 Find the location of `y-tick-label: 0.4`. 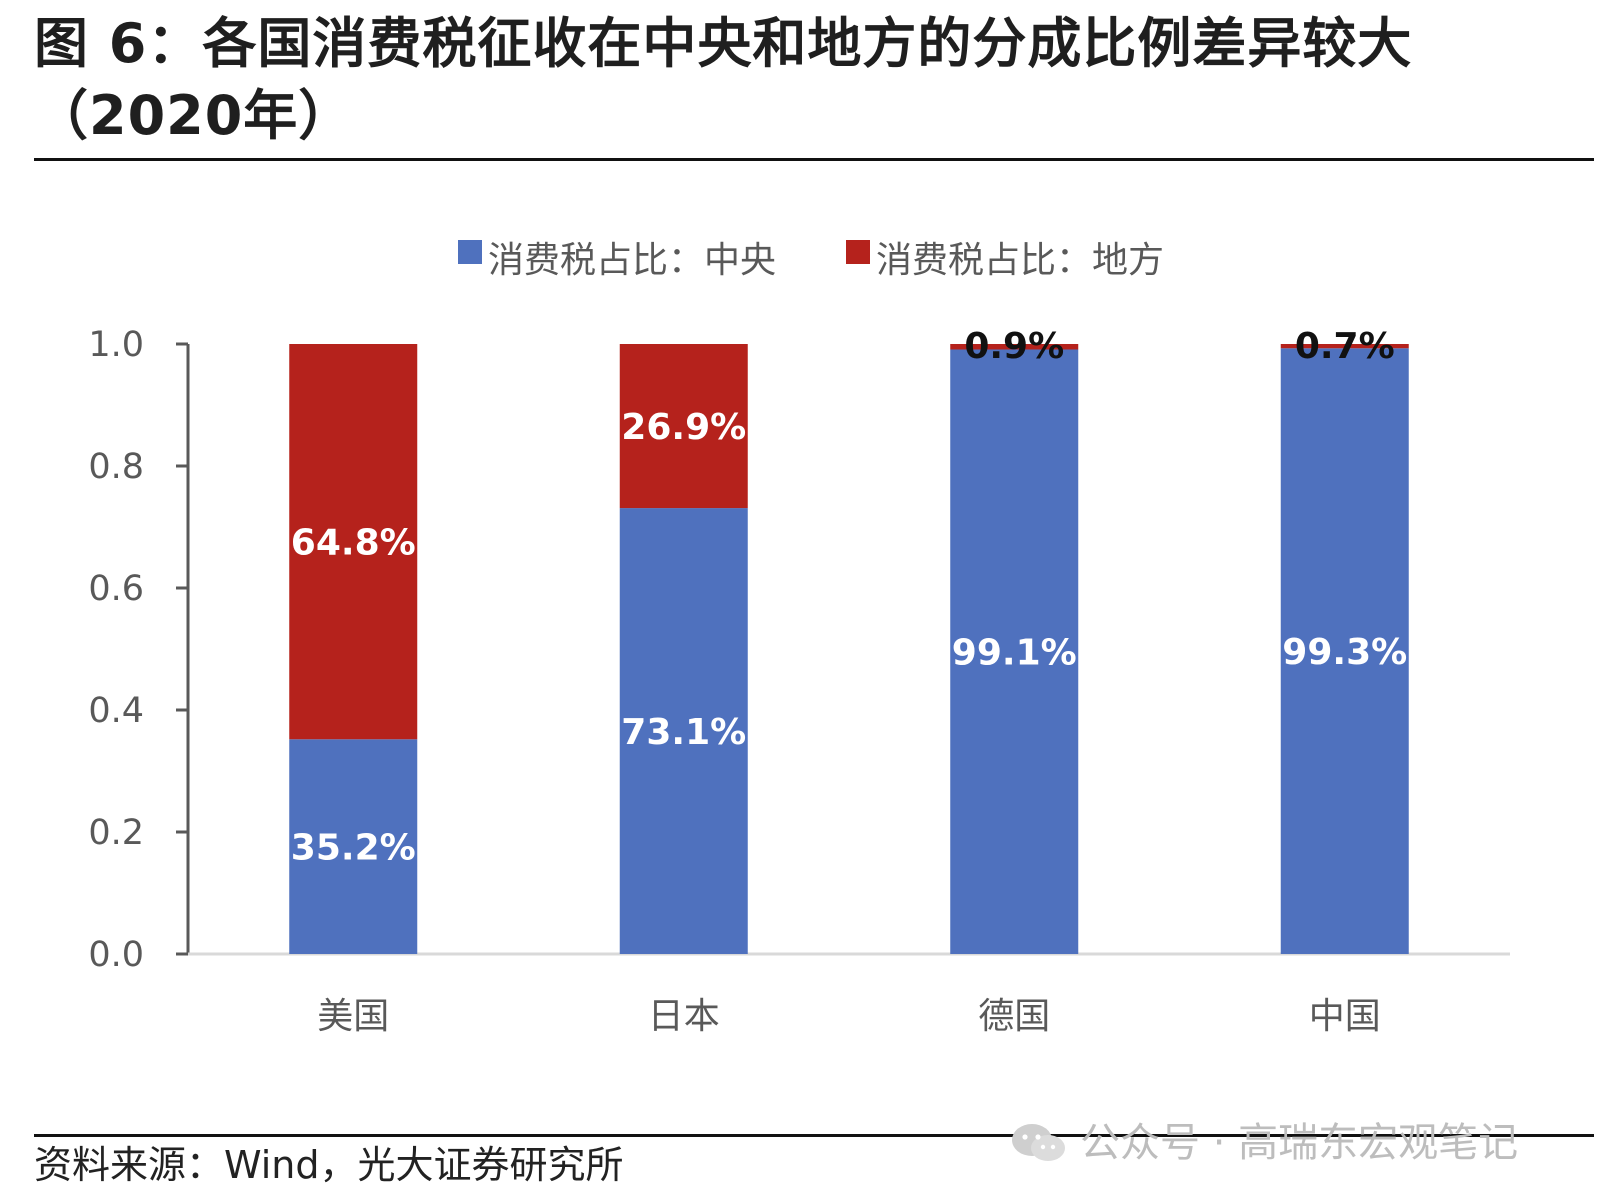

y-tick-label: 0.4 is located at coordinates (116, 711).